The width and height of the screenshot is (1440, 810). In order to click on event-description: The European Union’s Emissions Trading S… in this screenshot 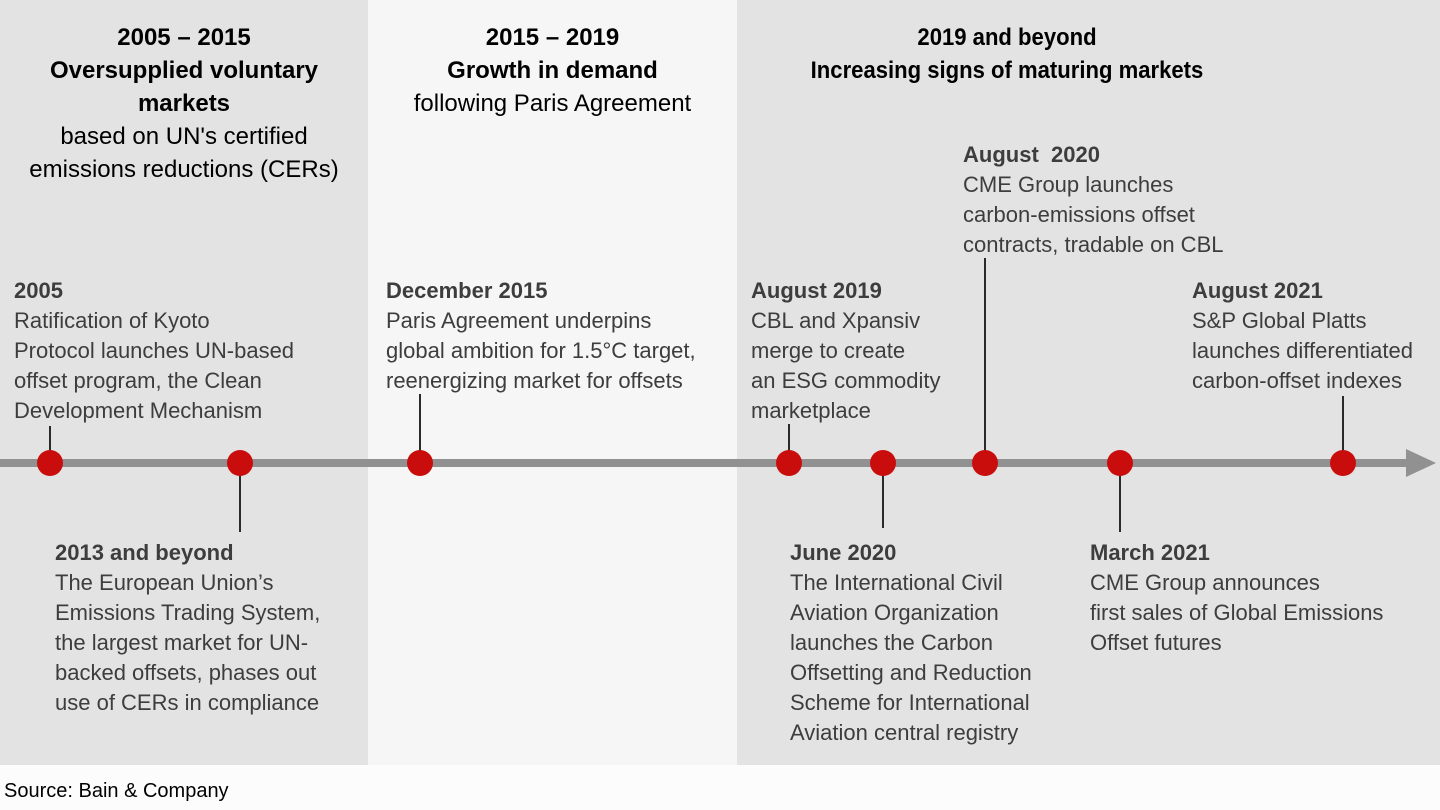, I will do `click(188, 642)`.